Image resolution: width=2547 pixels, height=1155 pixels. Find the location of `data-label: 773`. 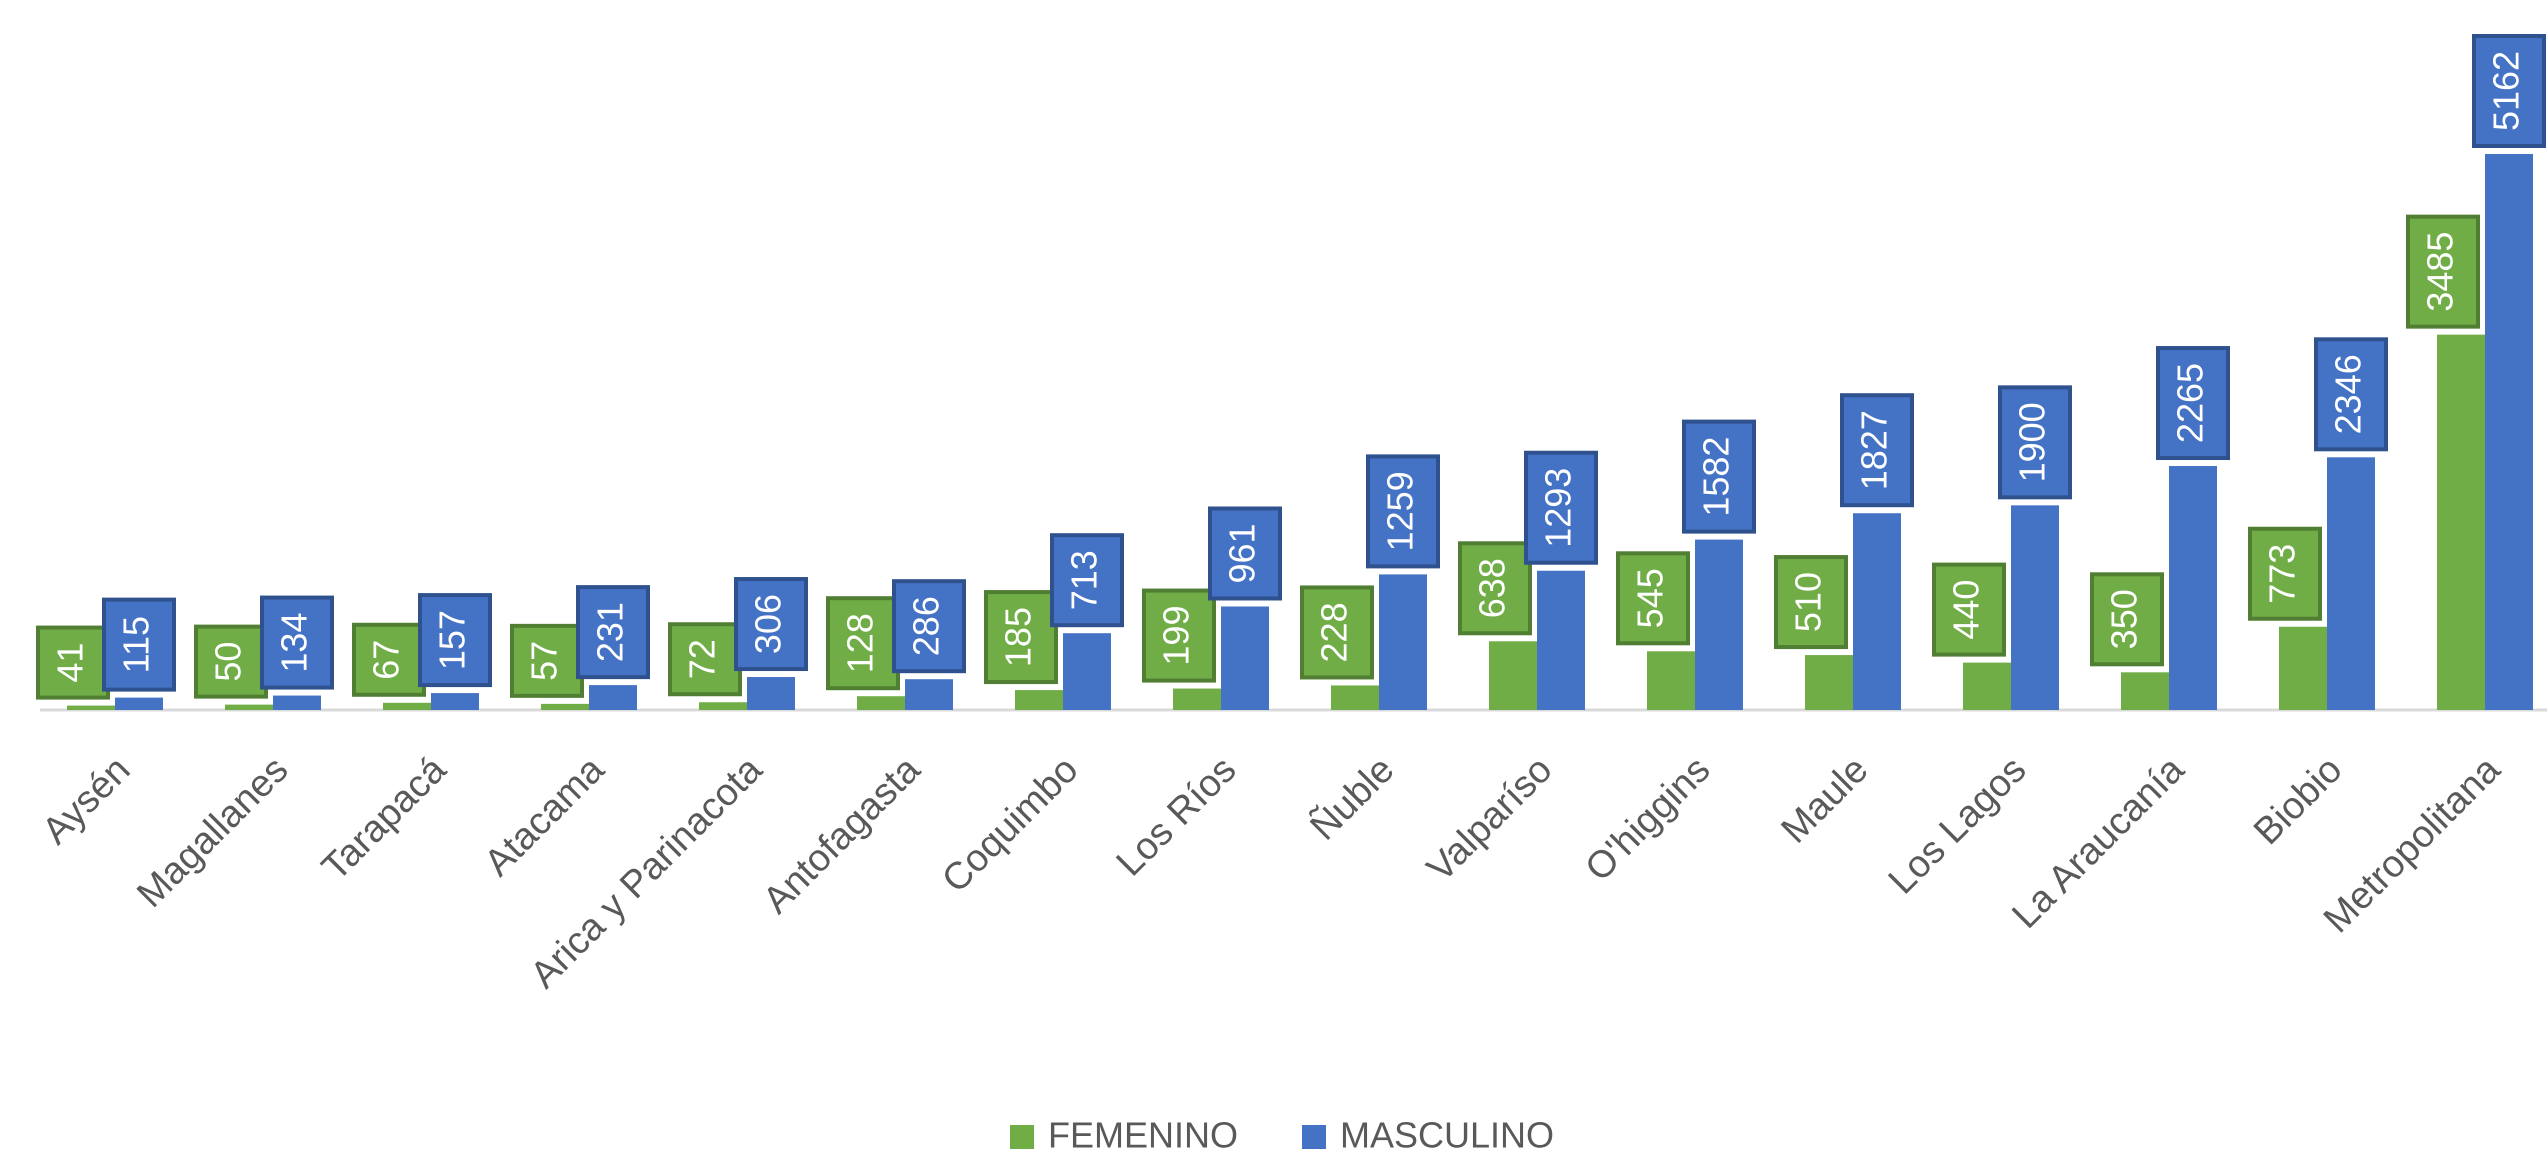

data-label: 773 is located at coordinates (2282, 574).